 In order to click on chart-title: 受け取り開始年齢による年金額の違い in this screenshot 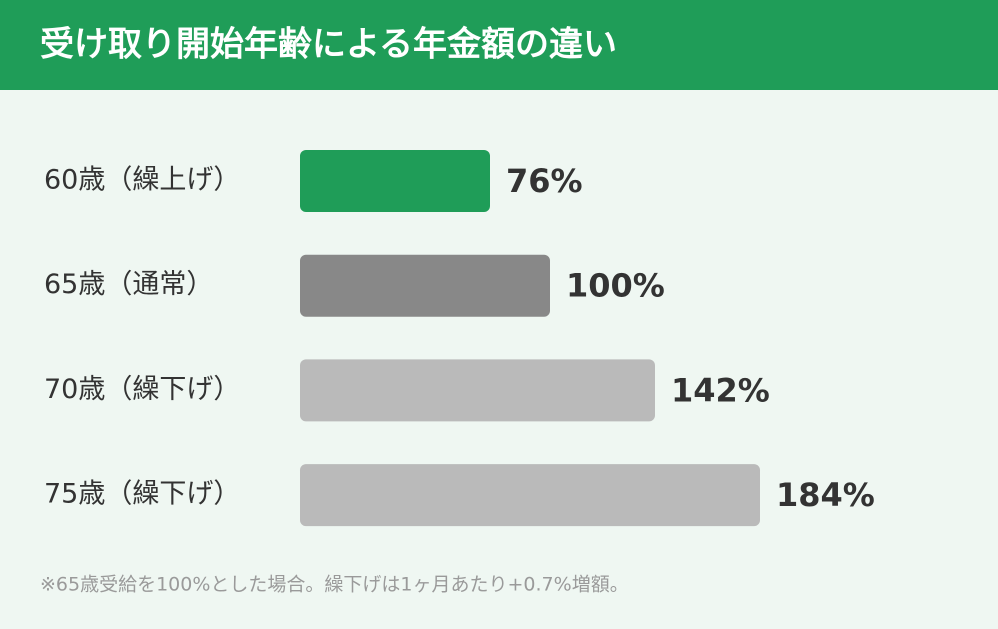, I will do `click(328, 45)`.